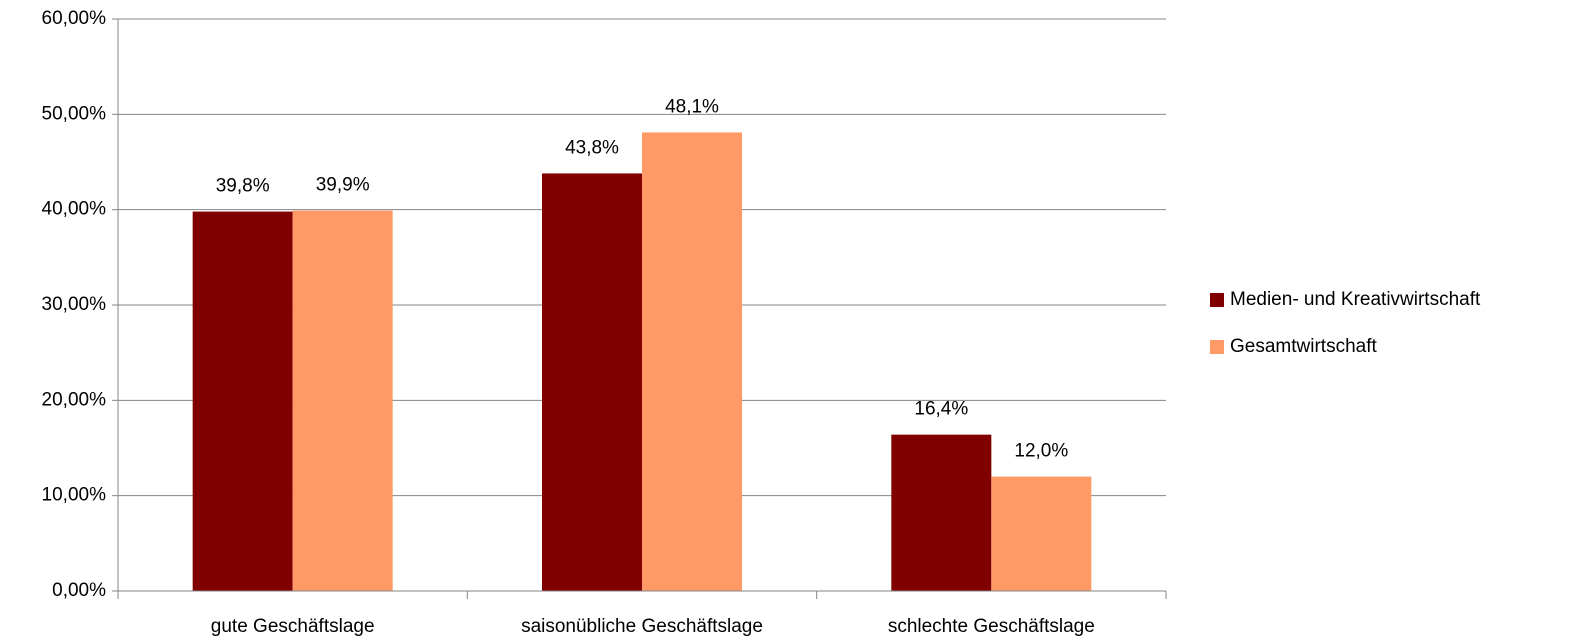  I want to click on value-label: 48,1%, so click(692, 106).